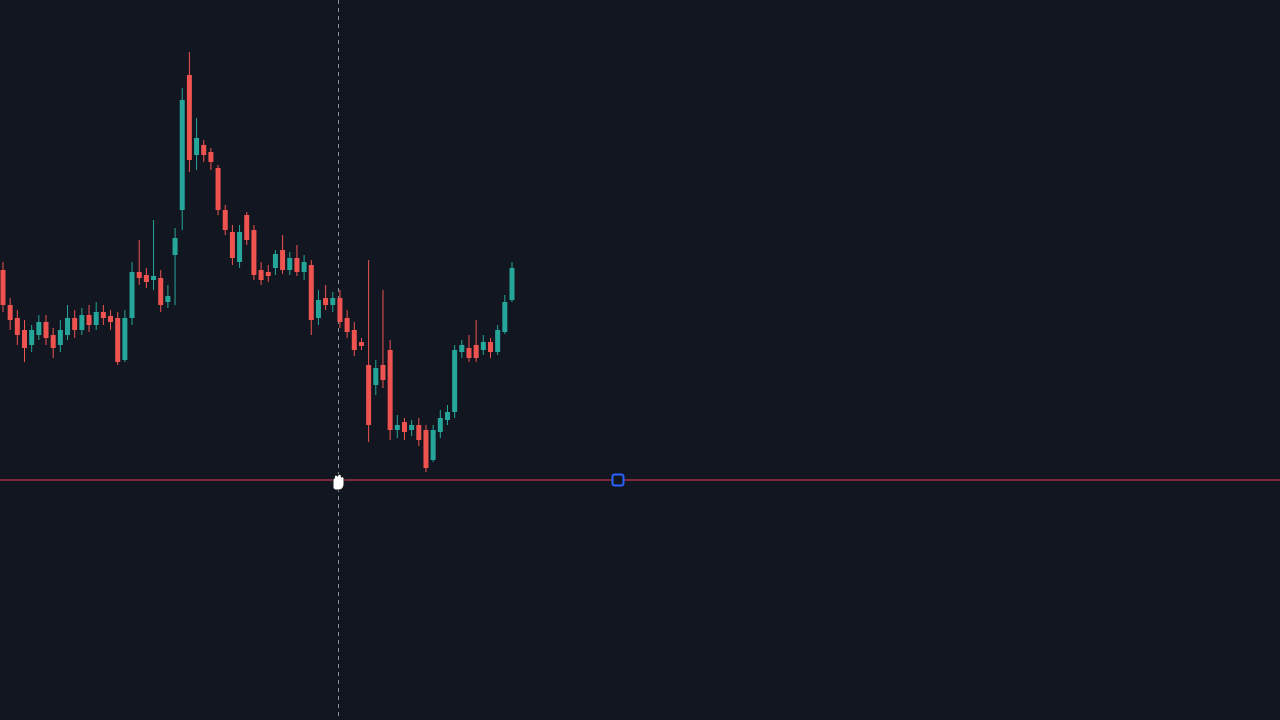 The image size is (1280, 720). What do you see at coordinates (338, 482) in the screenshot?
I see `hand-cursor` at bounding box center [338, 482].